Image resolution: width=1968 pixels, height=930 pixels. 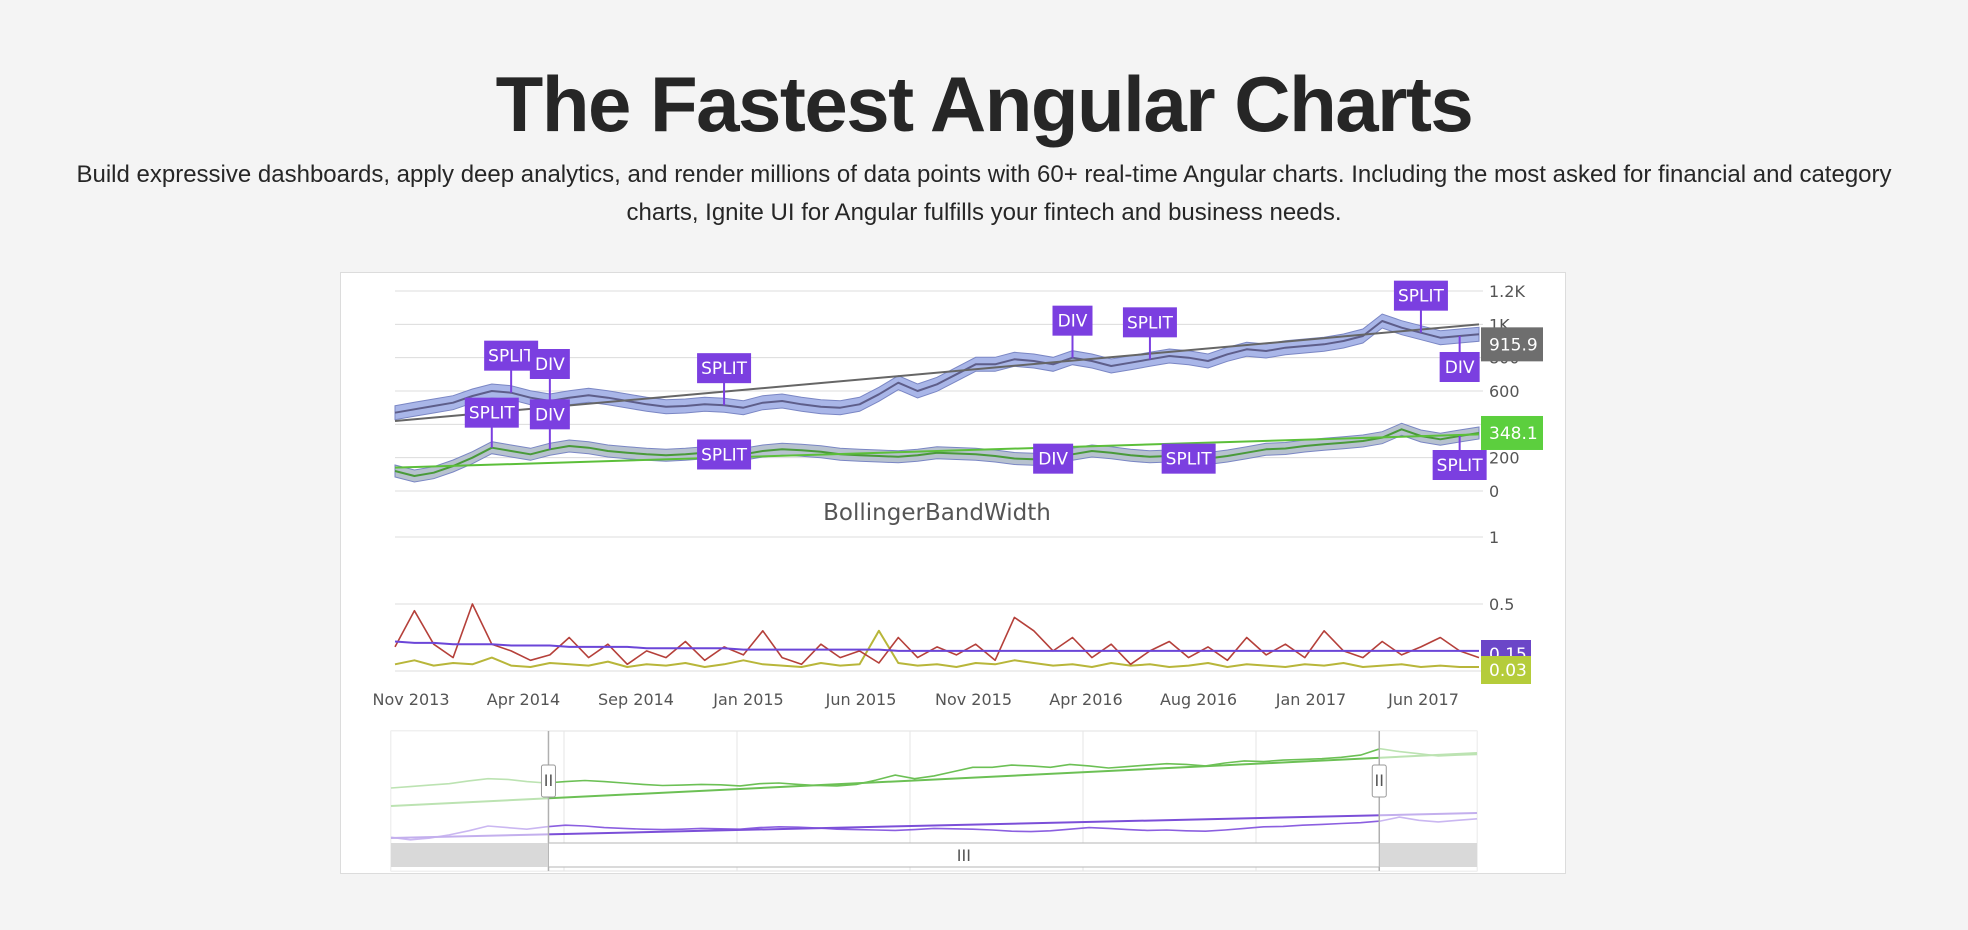 I want to click on x-axis-tick-label: Jan 2015, so click(x=747, y=699).